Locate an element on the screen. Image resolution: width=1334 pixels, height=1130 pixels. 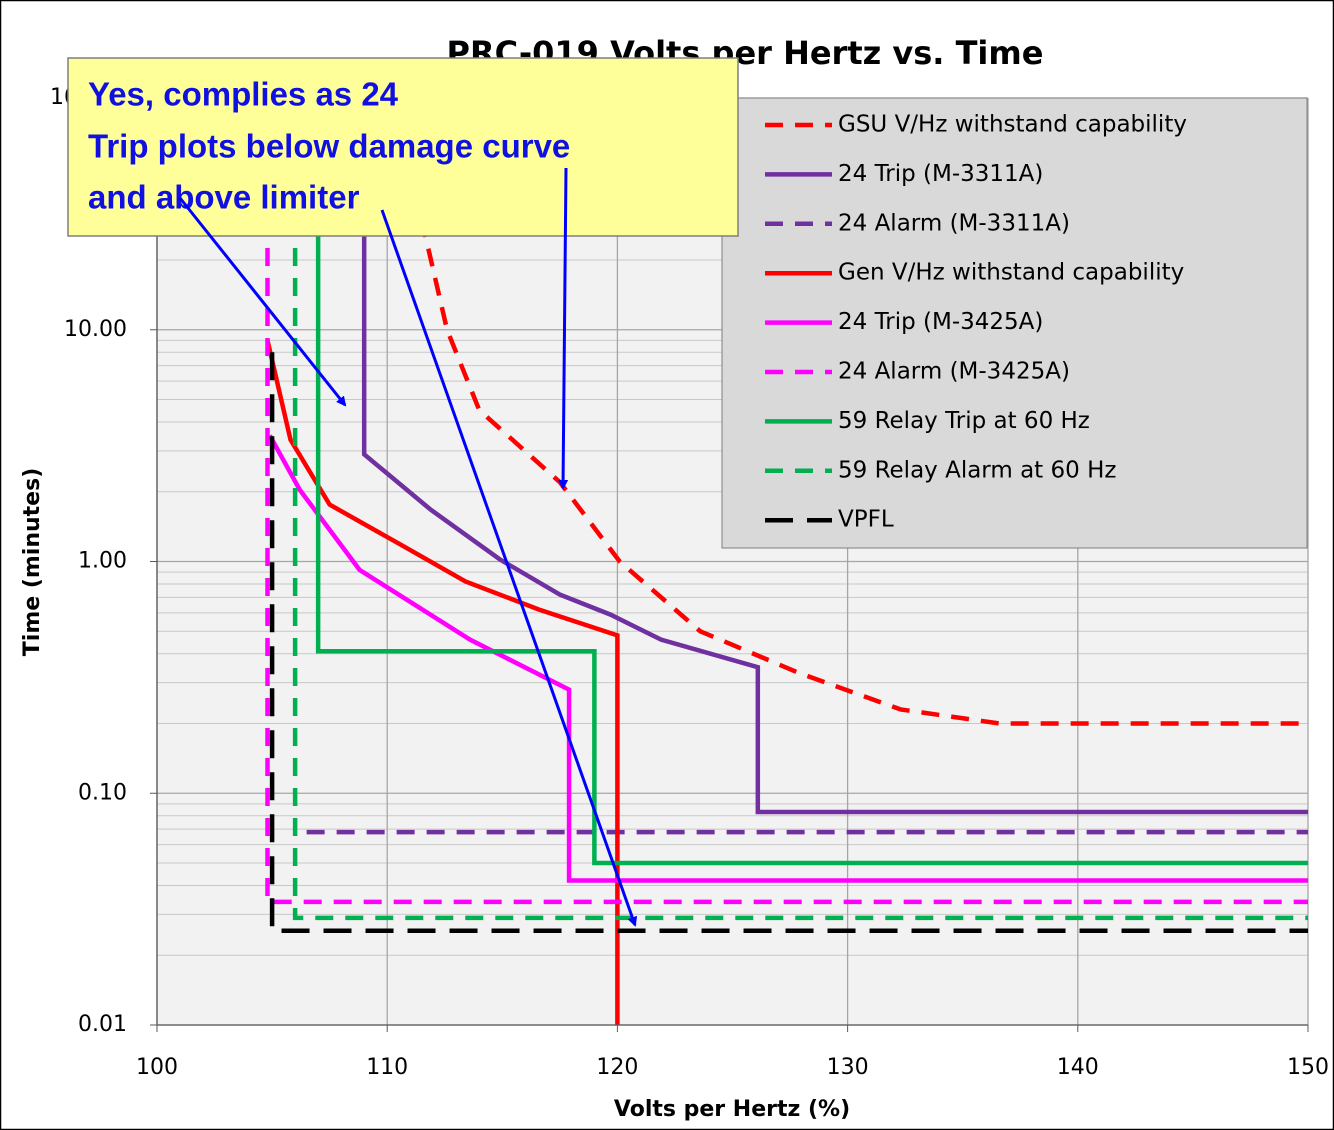
y-tick-label: 10.00 is located at coordinates (95, 329).